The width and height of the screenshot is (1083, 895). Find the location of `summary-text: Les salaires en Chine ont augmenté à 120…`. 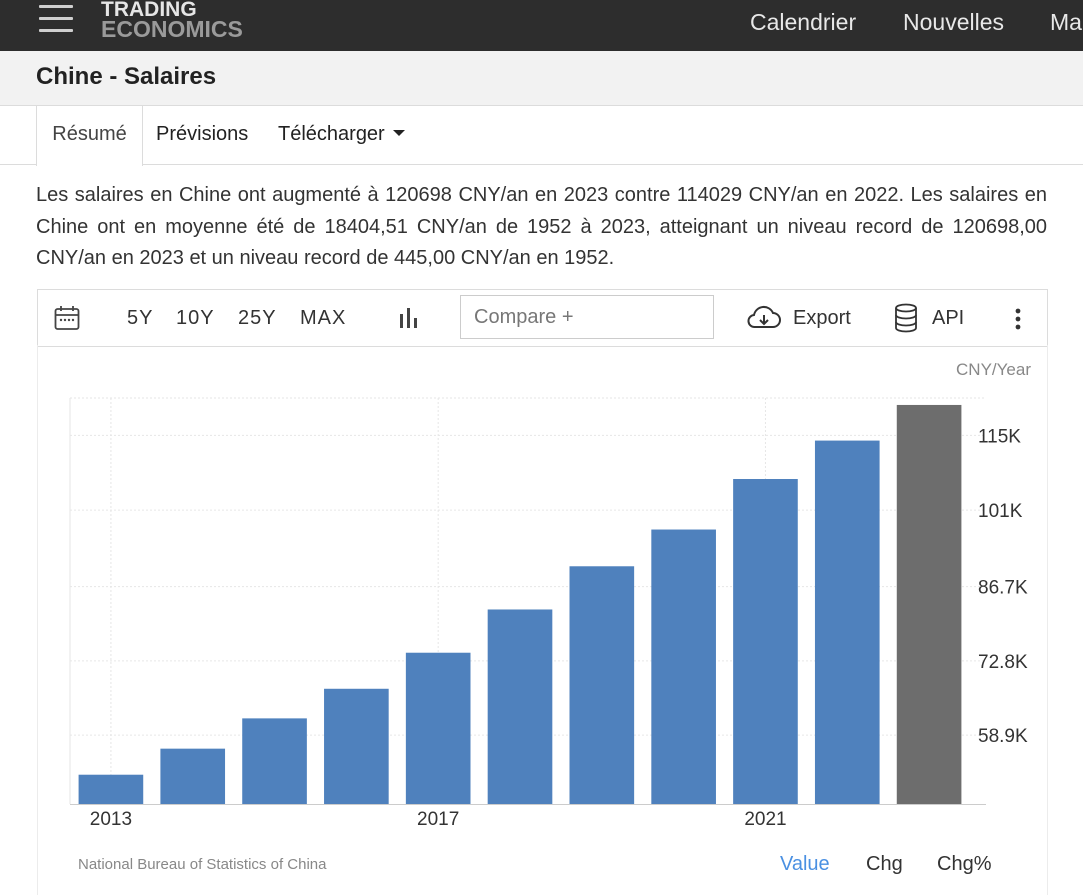

summary-text: Les salaires en Chine ont augmenté à 120… is located at coordinates (541, 226).